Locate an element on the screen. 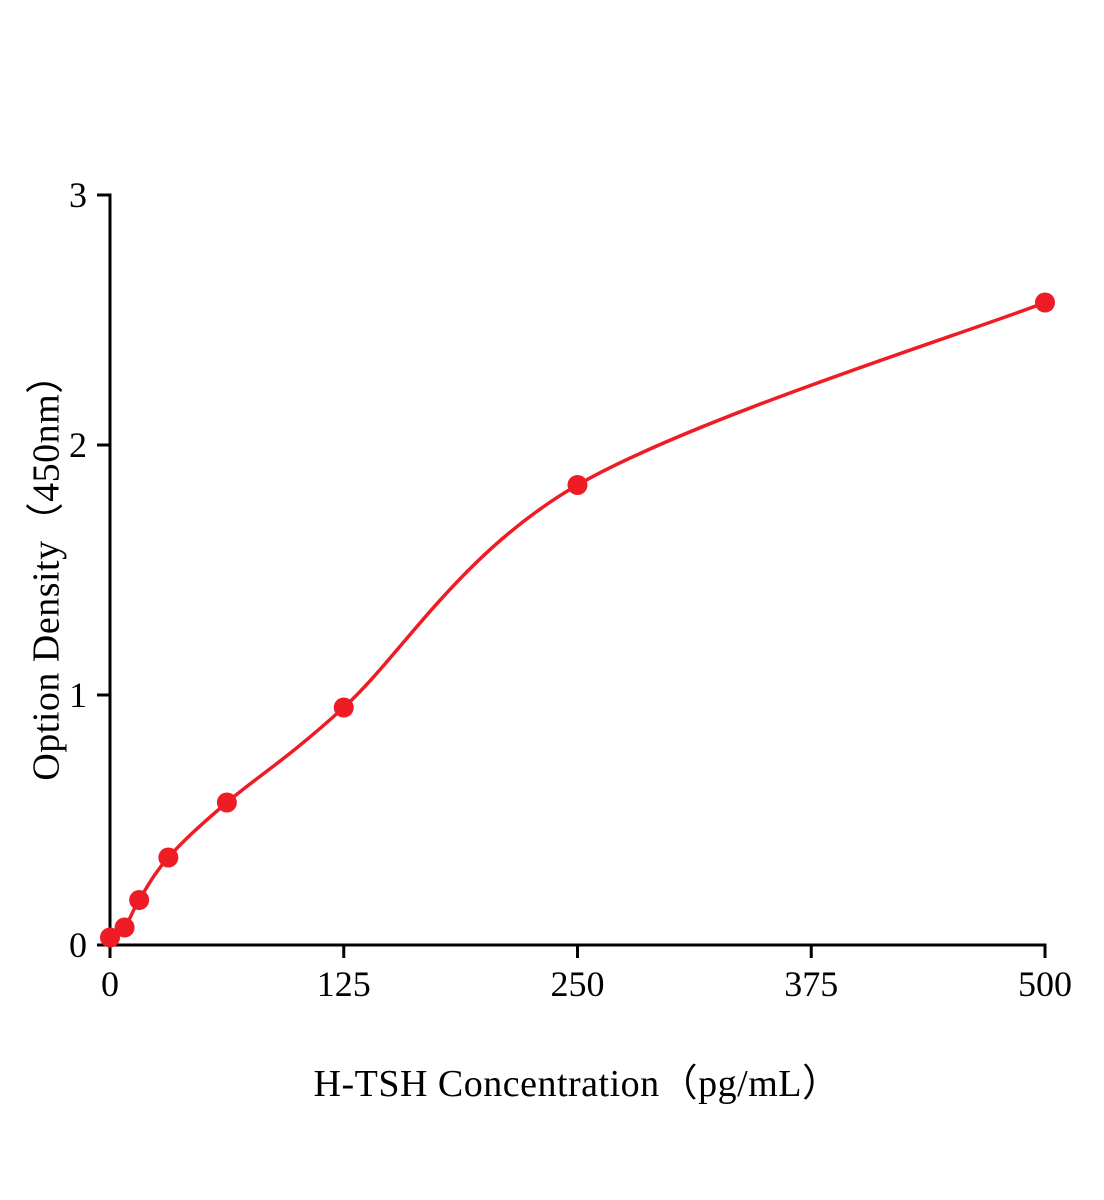  x-tick-label: 375 is located at coordinates (811, 984).